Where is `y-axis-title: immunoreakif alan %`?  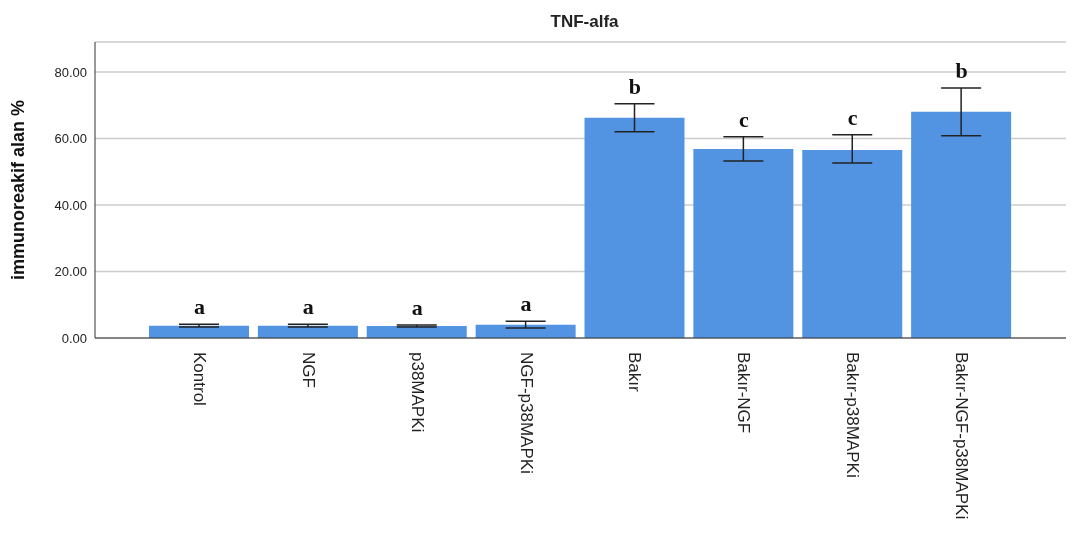
y-axis-title: immunoreakif alan % is located at coordinates (18, 190).